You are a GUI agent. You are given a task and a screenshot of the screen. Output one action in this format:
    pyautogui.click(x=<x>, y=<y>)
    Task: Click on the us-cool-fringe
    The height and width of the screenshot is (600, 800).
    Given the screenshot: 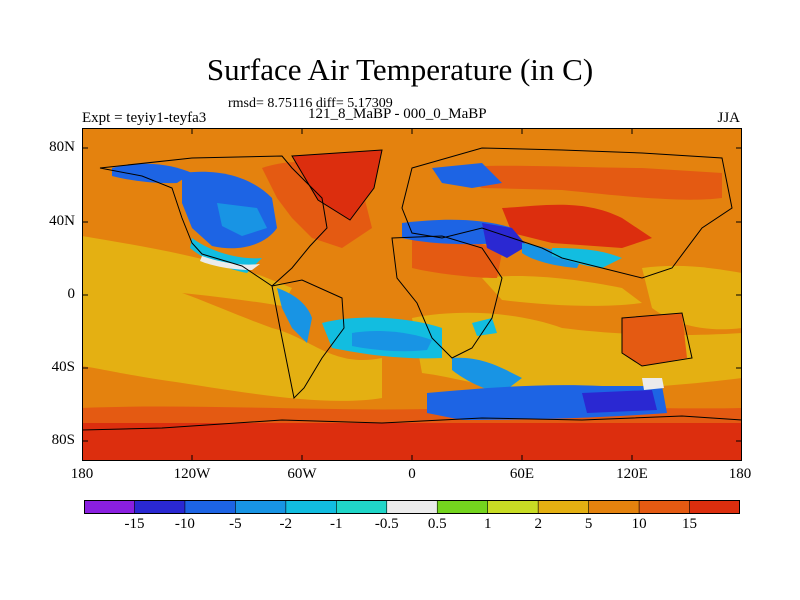 What is the action you would take?
    pyautogui.click(x=226, y=255)
    